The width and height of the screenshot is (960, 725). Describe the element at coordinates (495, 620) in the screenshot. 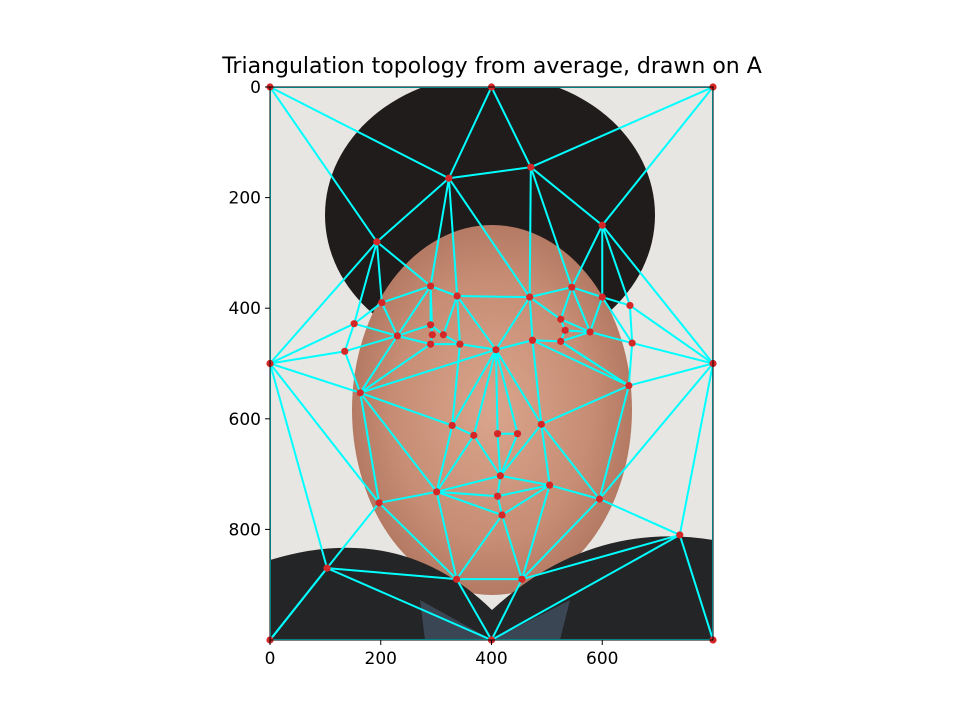

I see `photo-collar` at that location.